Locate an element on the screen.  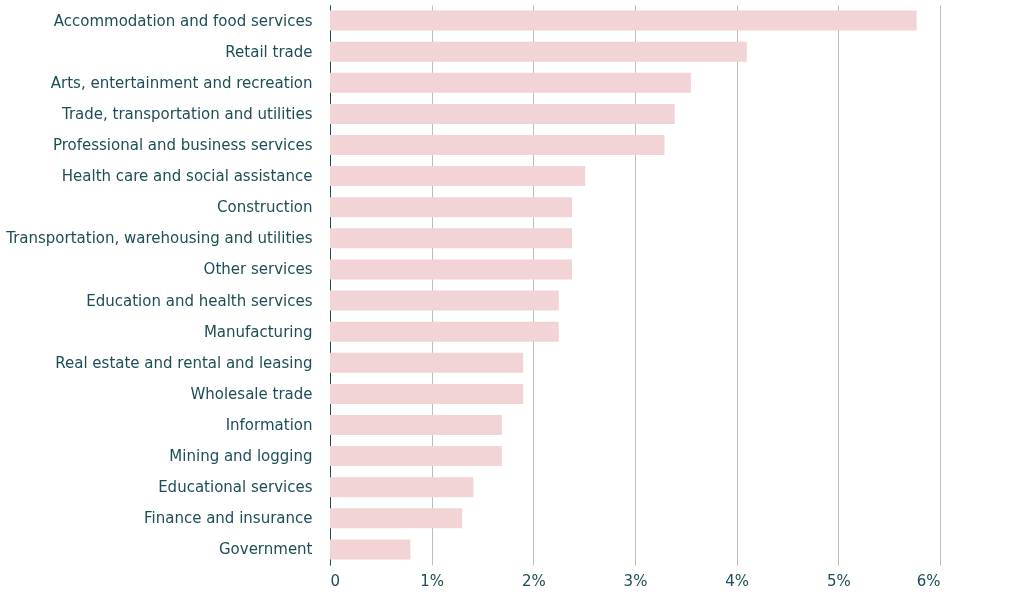
y-tick-label: Information is located at coordinates (269, 425).